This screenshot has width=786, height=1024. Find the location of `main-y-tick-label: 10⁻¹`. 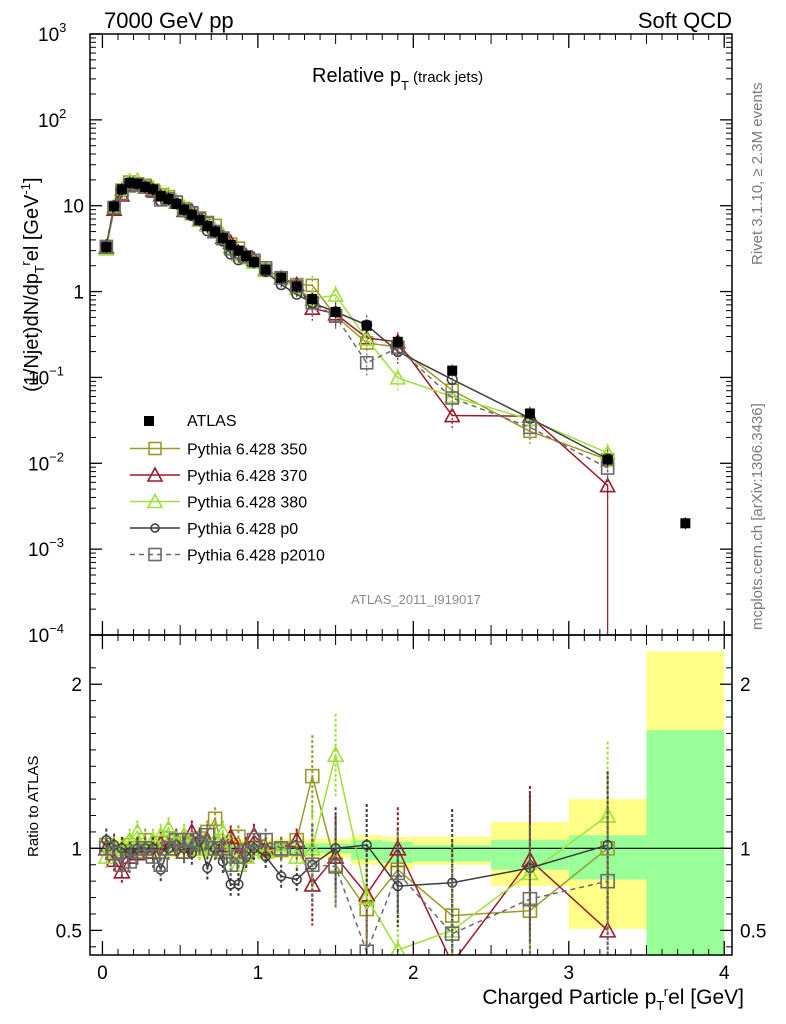

main-y-tick-label: 10⁻¹ is located at coordinates (46, 376).